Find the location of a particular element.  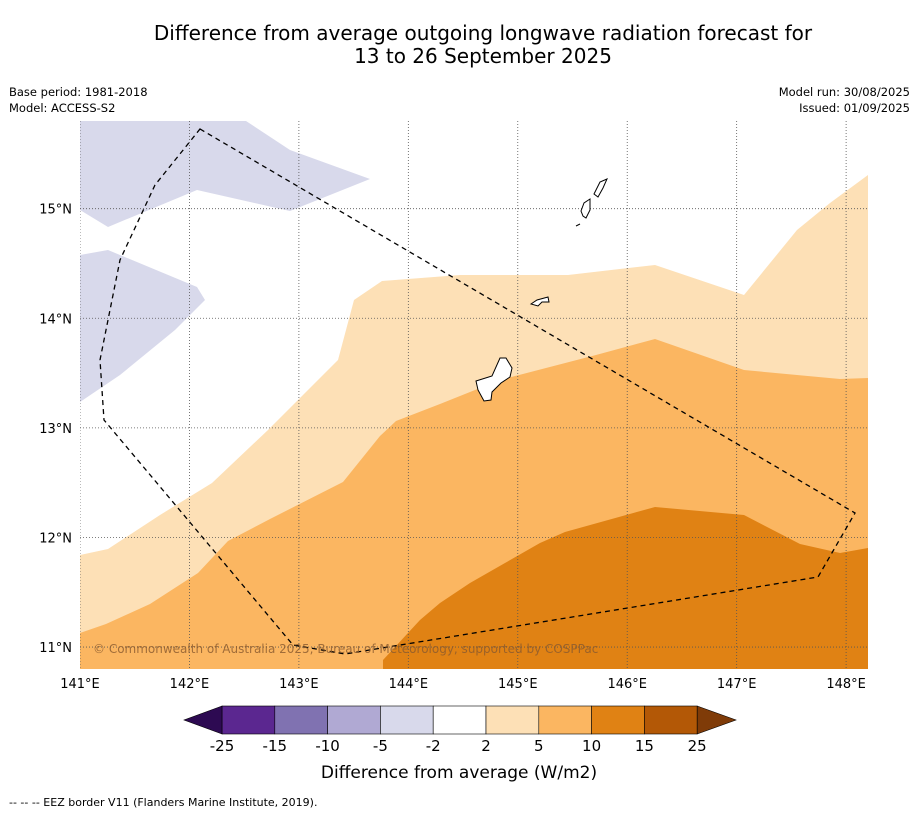

meta-right: Model run: 30/08/2025 Issued: 01/09/2025 is located at coordinates (844, 100).